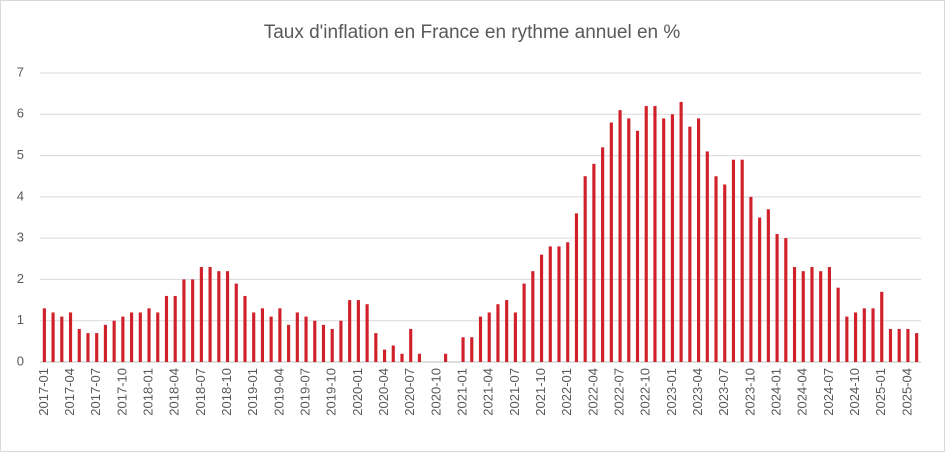 The height and width of the screenshot is (452, 945). What do you see at coordinates (20, 319) in the screenshot?
I see `y-tick-label: 1` at bounding box center [20, 319].